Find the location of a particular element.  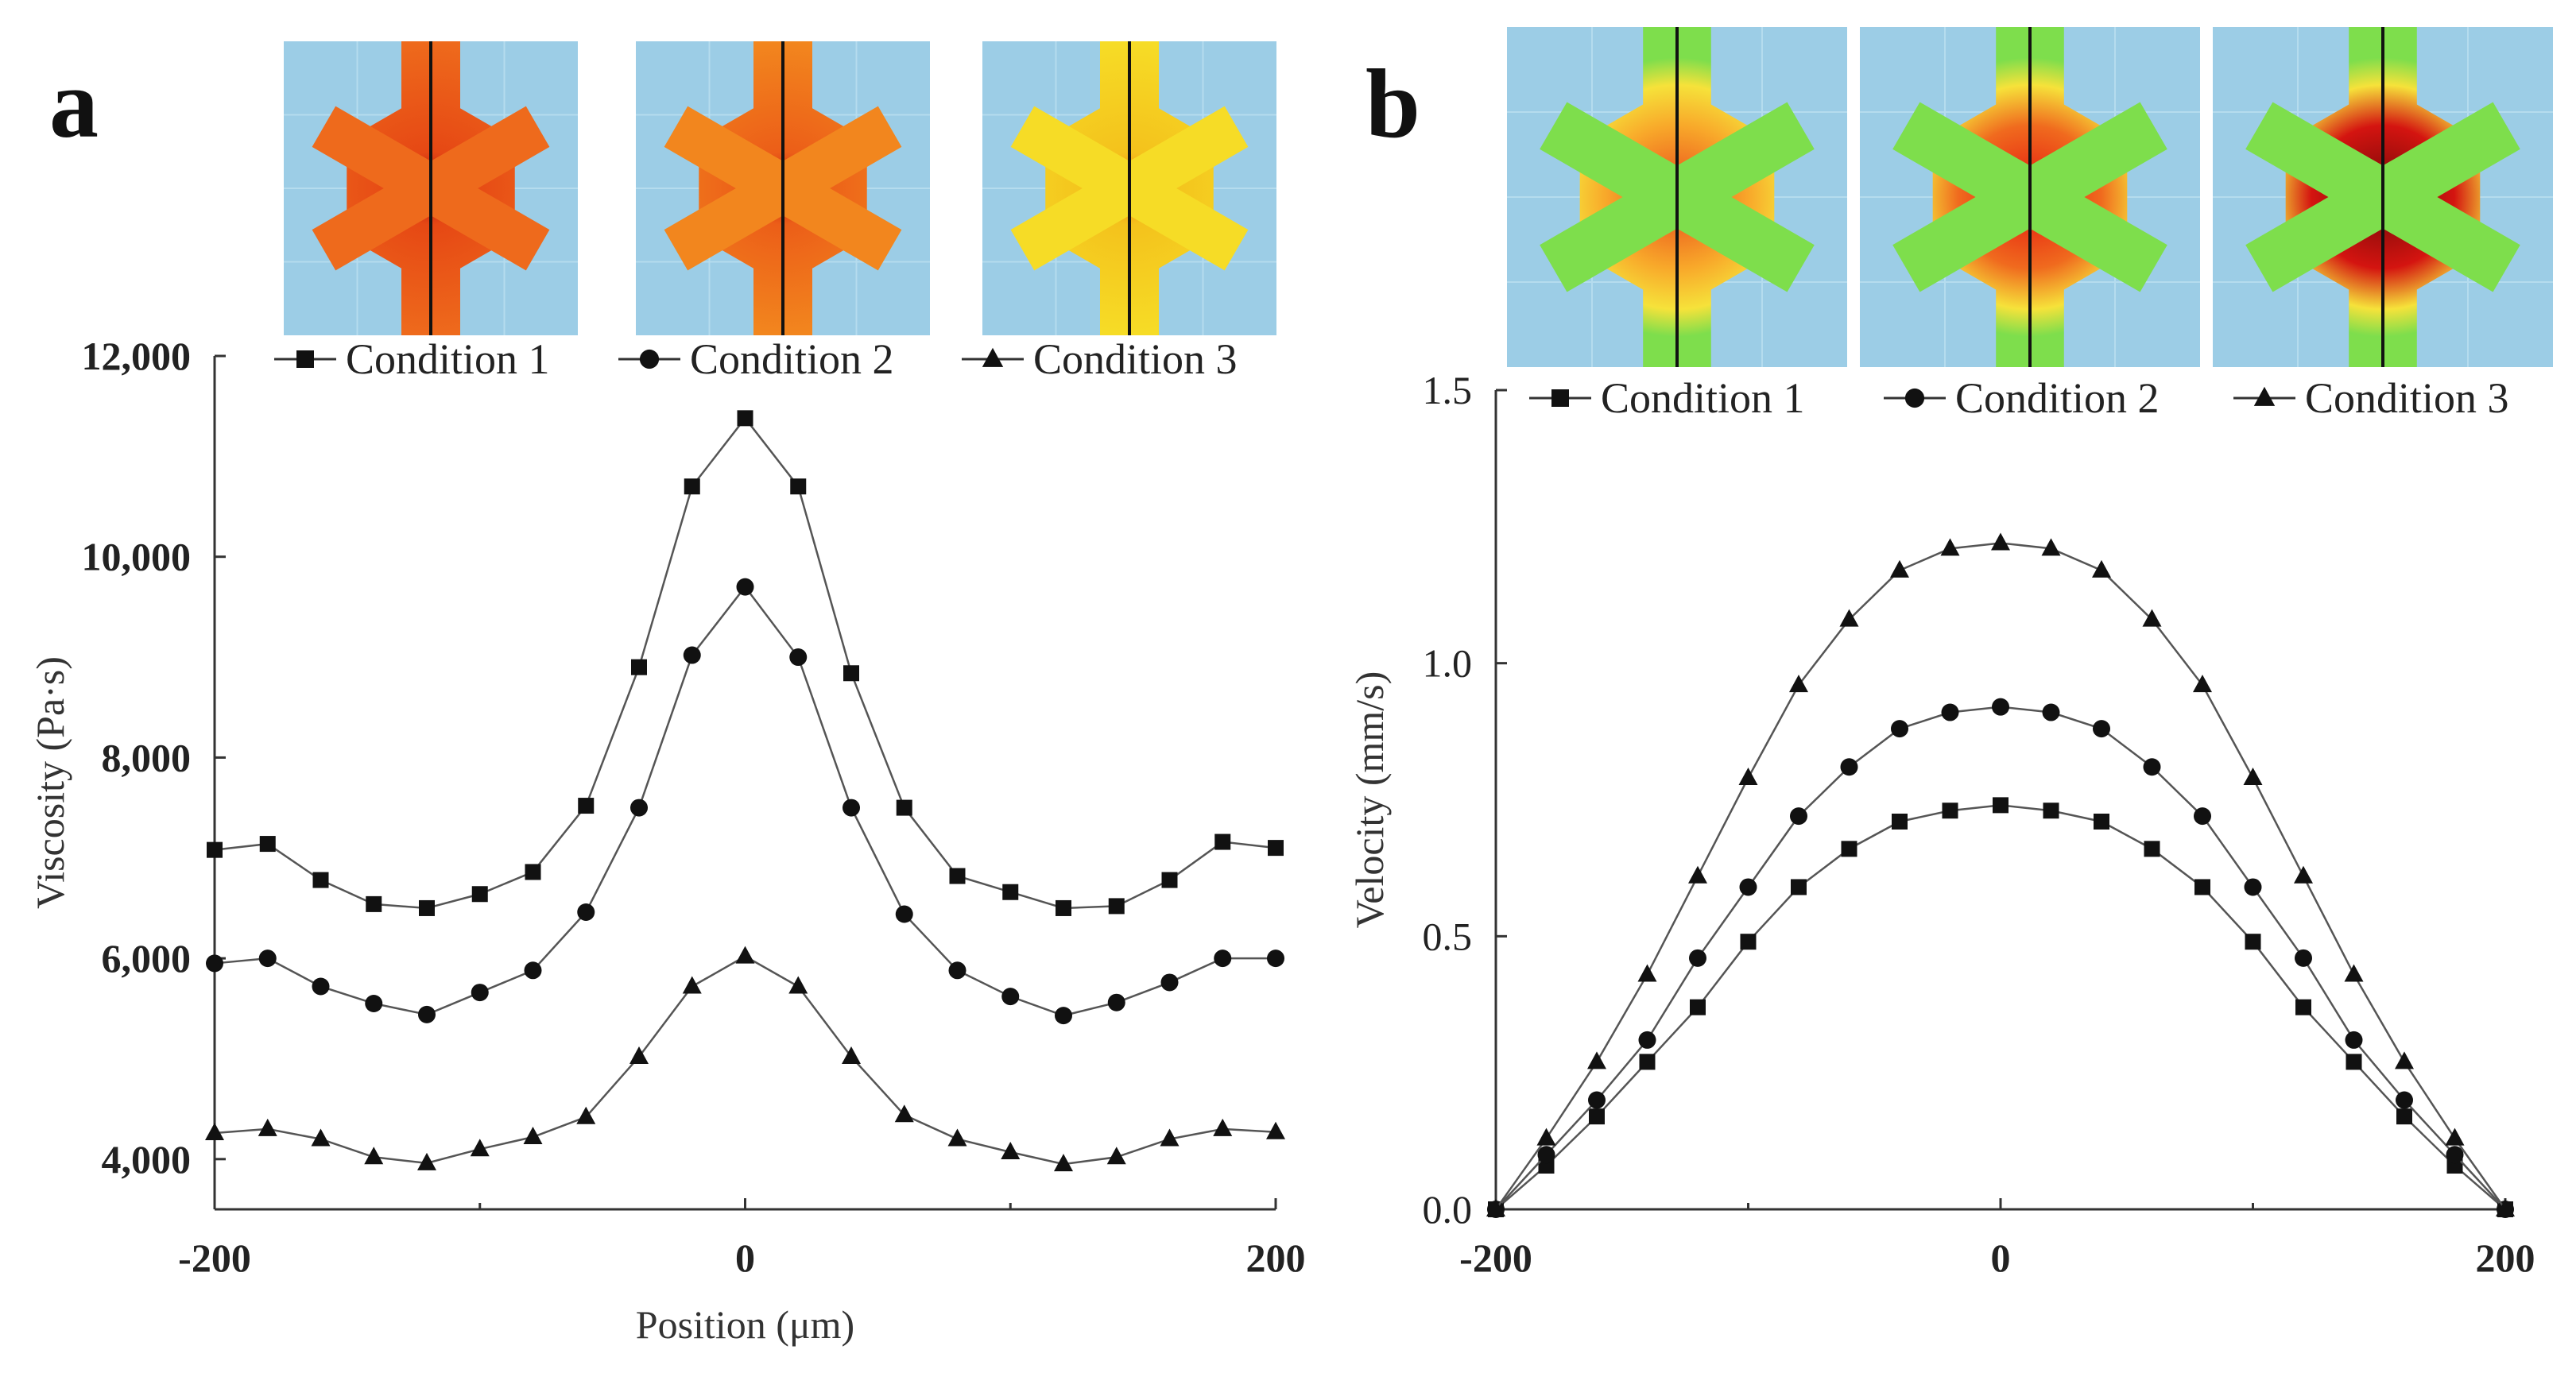

panel-a-thumbnails is located at coordinates (780, 188).